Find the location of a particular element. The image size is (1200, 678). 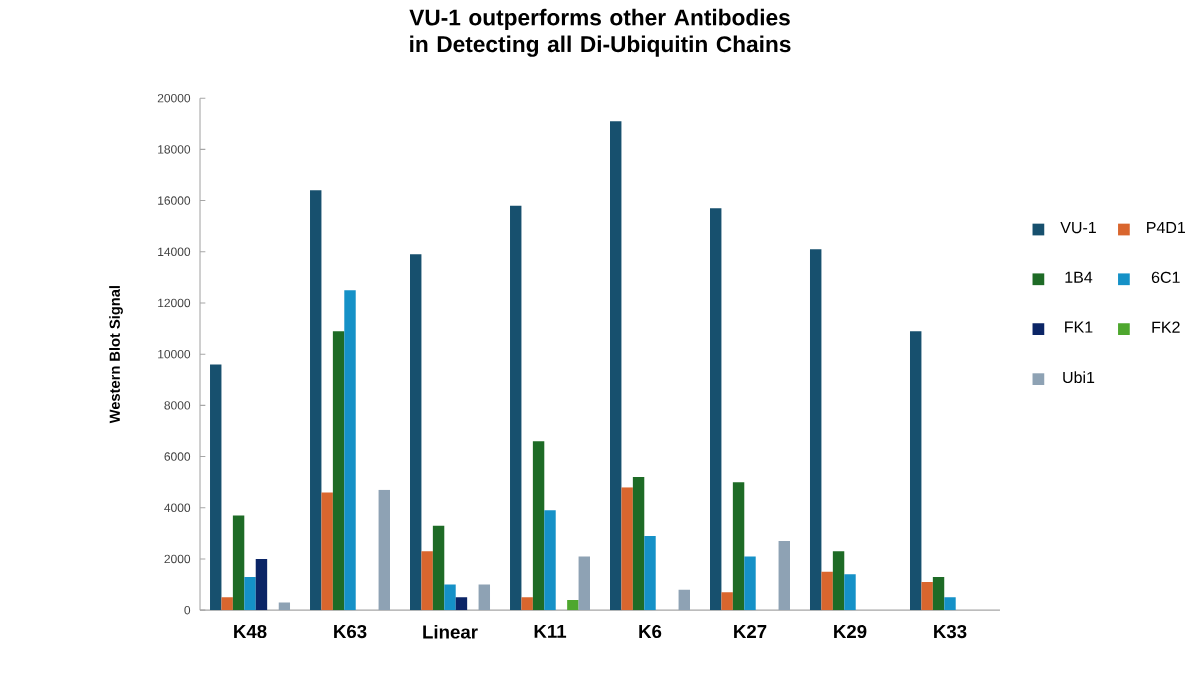

legend-label: Ubi1 is located at coordinates (1079, 377).